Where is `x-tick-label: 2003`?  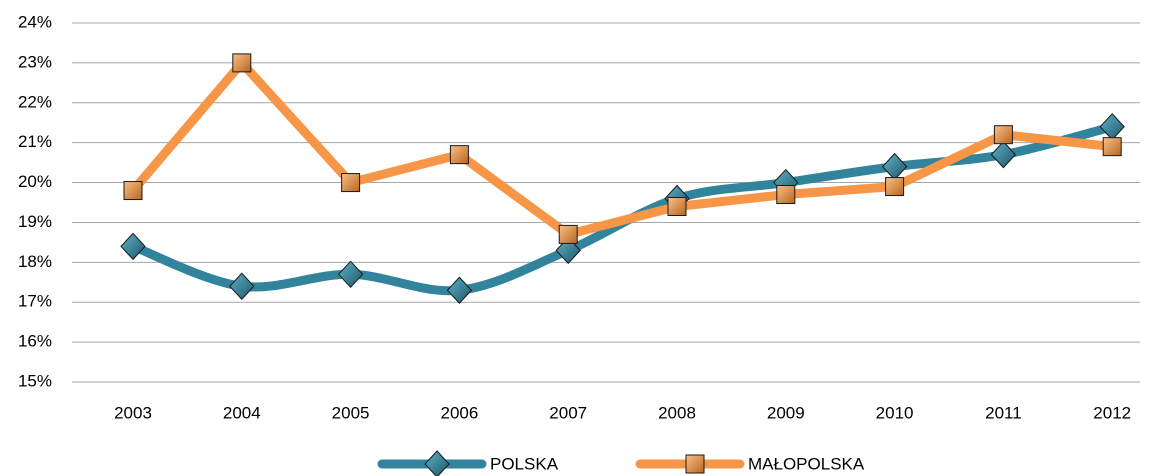 x-tick-label: 2003 is located at coordinates (133, 412).